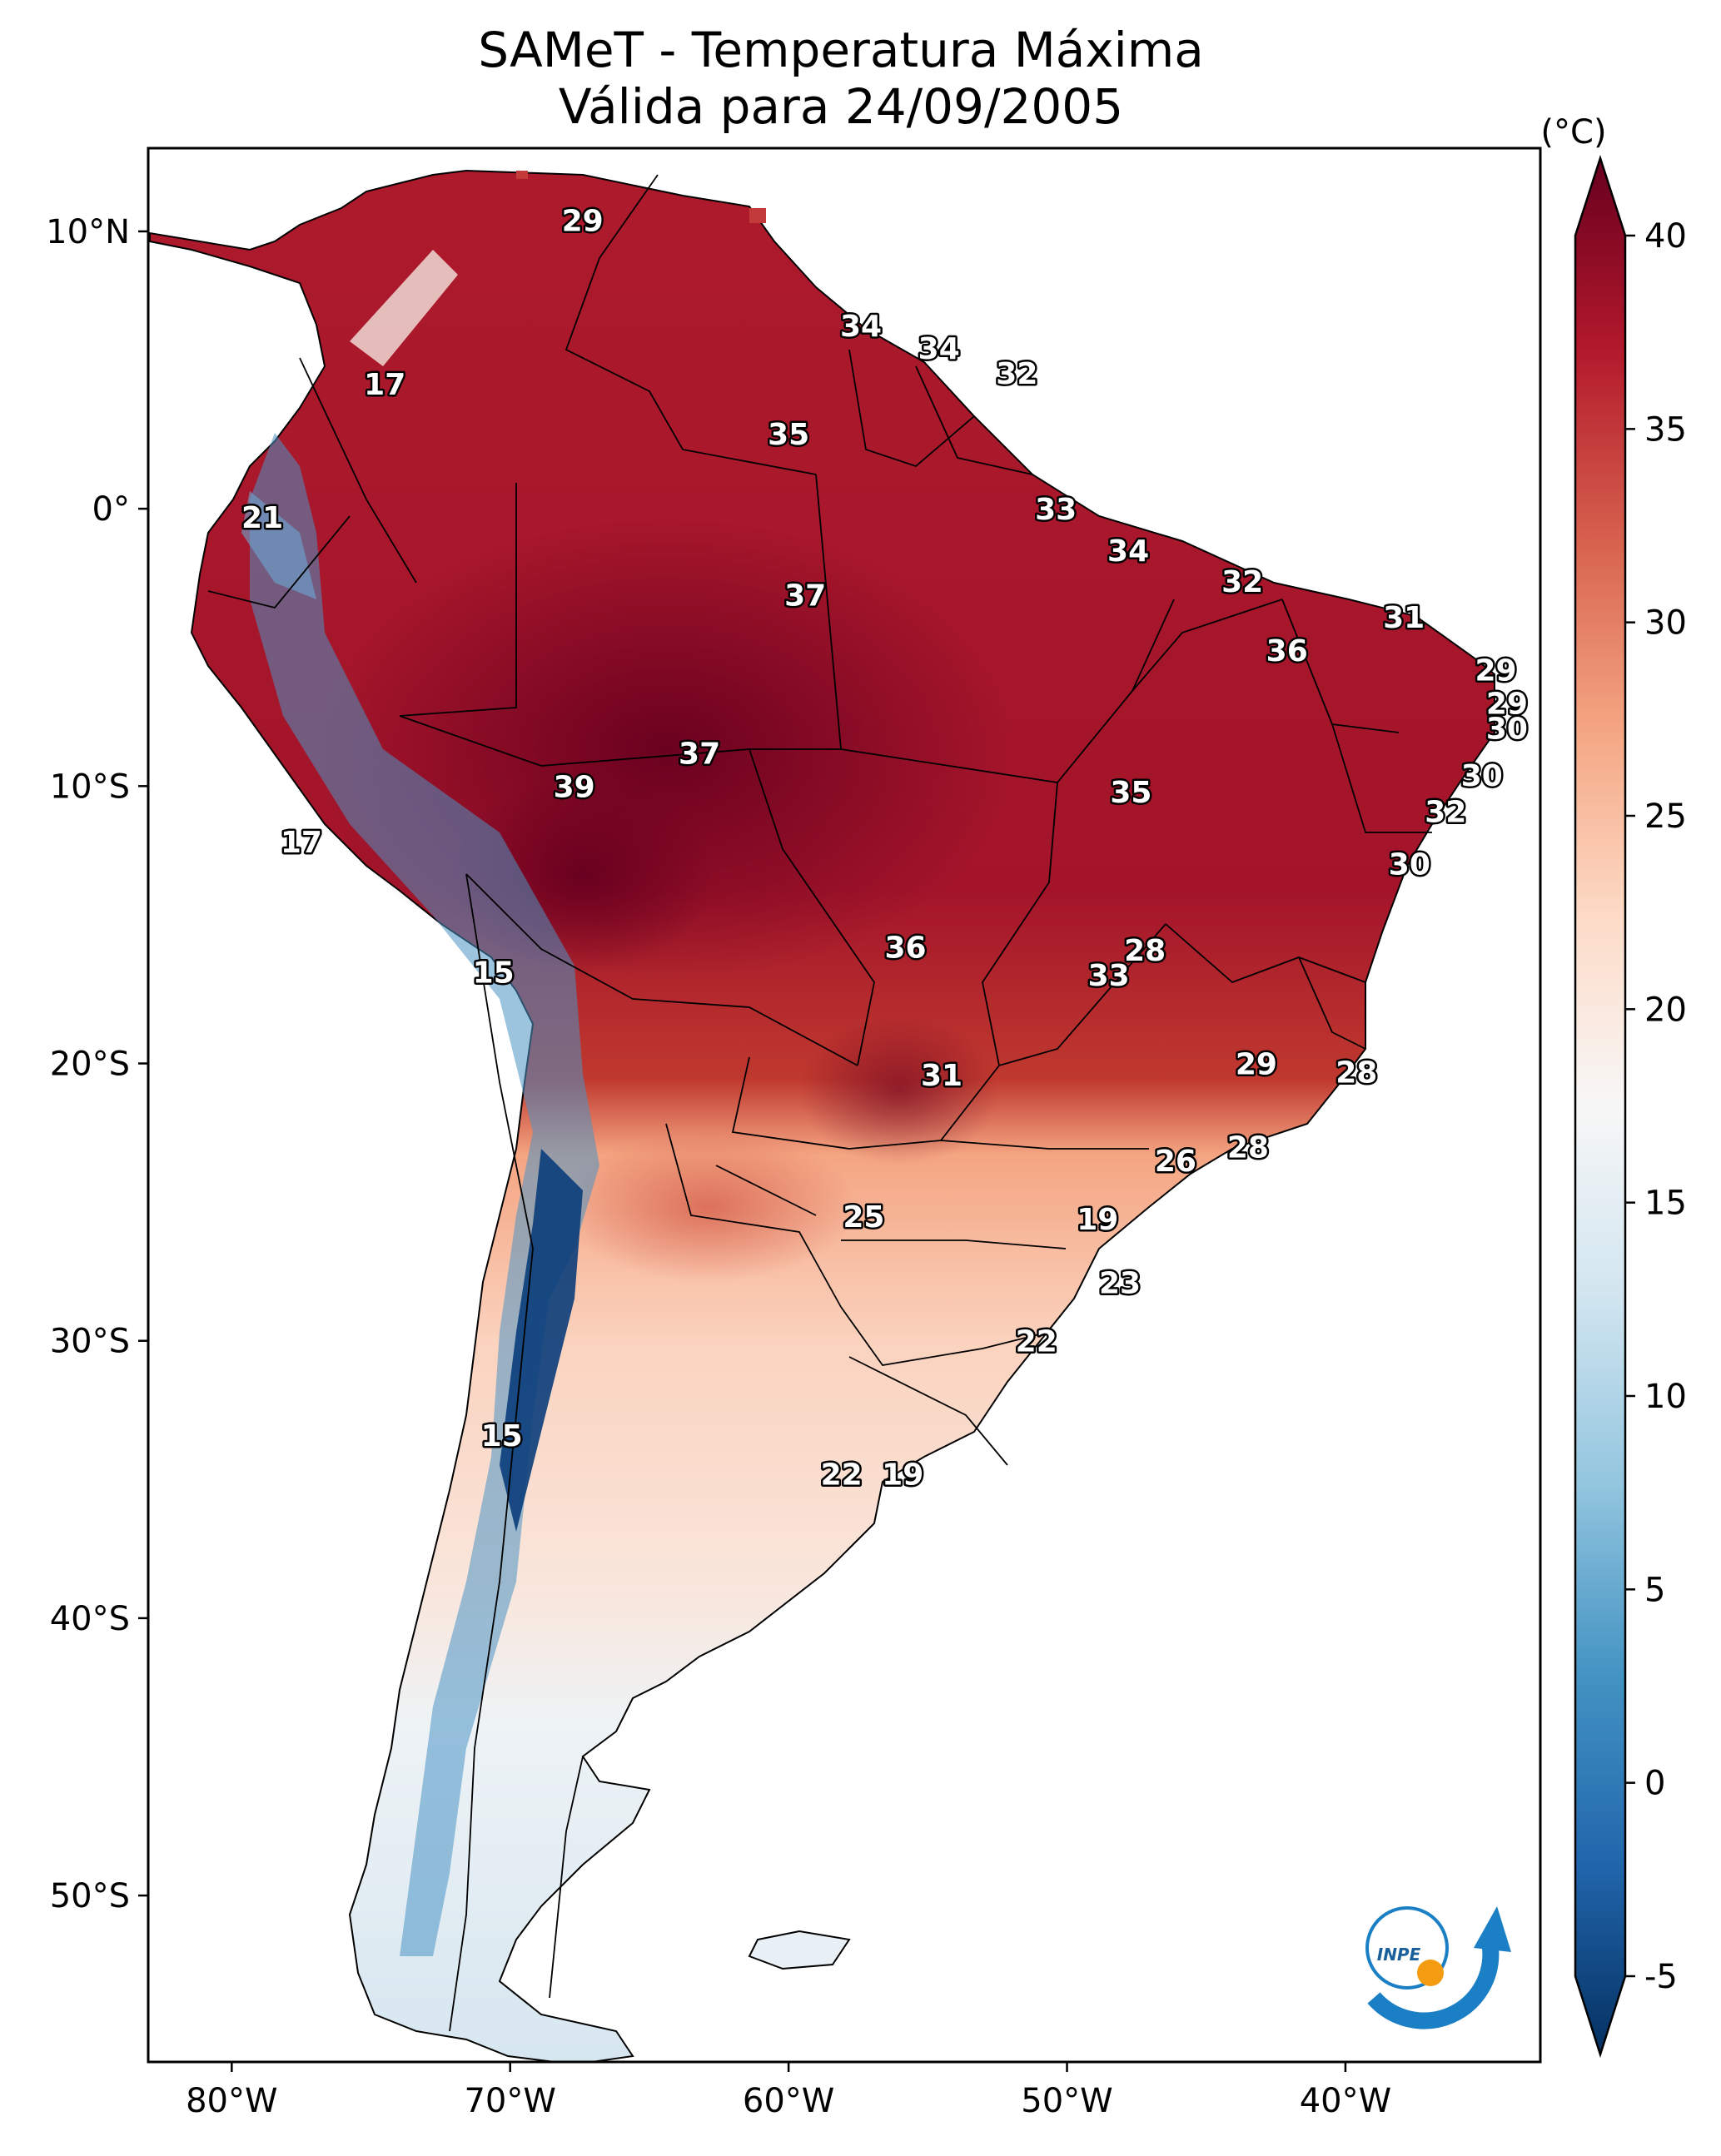  Describe the element at coordinates (425, 1195) in the screenshot. I see `andes-cold-strip` at that location.